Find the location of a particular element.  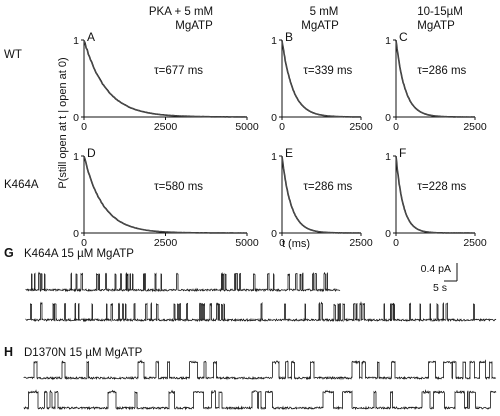

scale-bar-time-label: 5 s is located at coordinates (440, 288).